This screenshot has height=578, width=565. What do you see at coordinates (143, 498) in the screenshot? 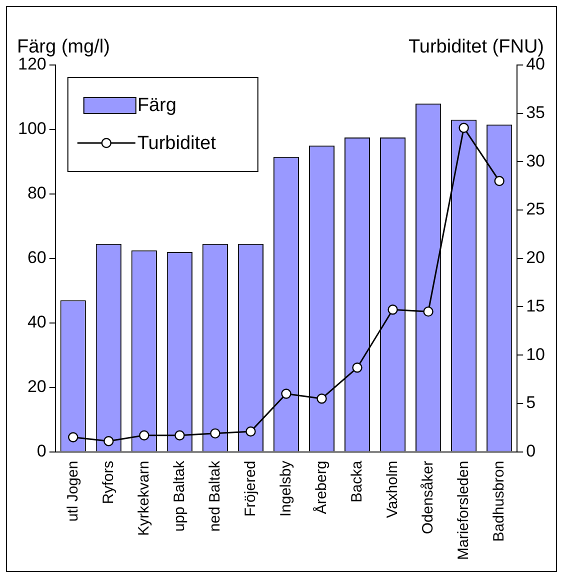
I see `x-tick-label: Kyrkekvarn` at bounding box center [143, 498].